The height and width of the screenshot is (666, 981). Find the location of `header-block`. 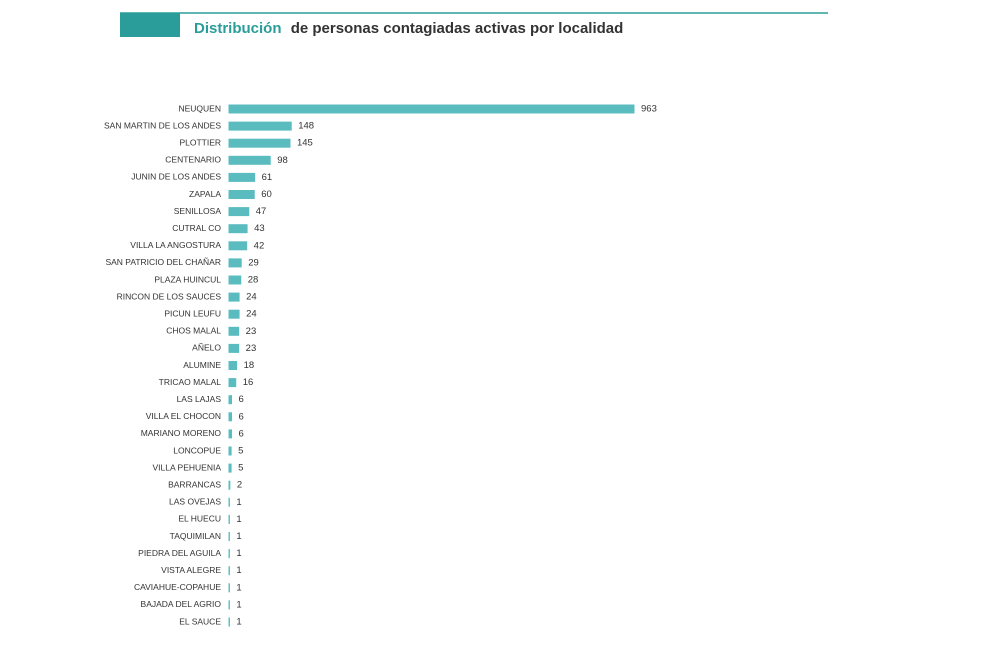

header-block is located at coordinates (150, 25).